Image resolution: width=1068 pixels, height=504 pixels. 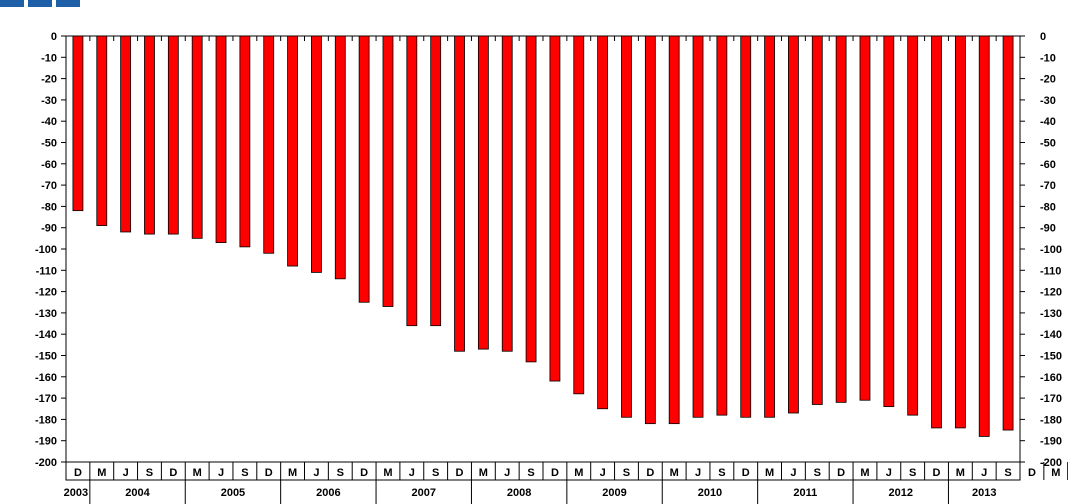 What do you see at coordinates (710, 493) in the screenshot?
I see `x-tick-label-year: 2010` at bounding box center [710, 493].